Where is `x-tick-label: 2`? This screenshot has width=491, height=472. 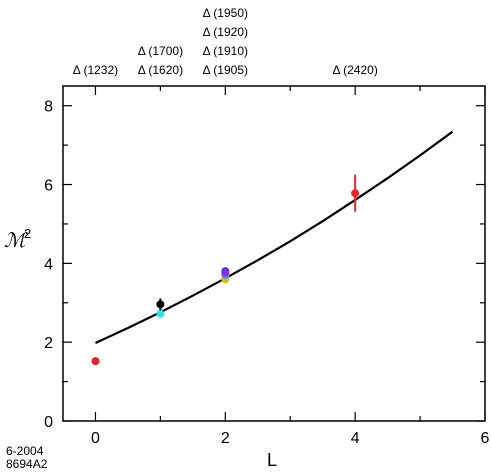 x-tick-label: 2 is located at coordinates (225, 438).